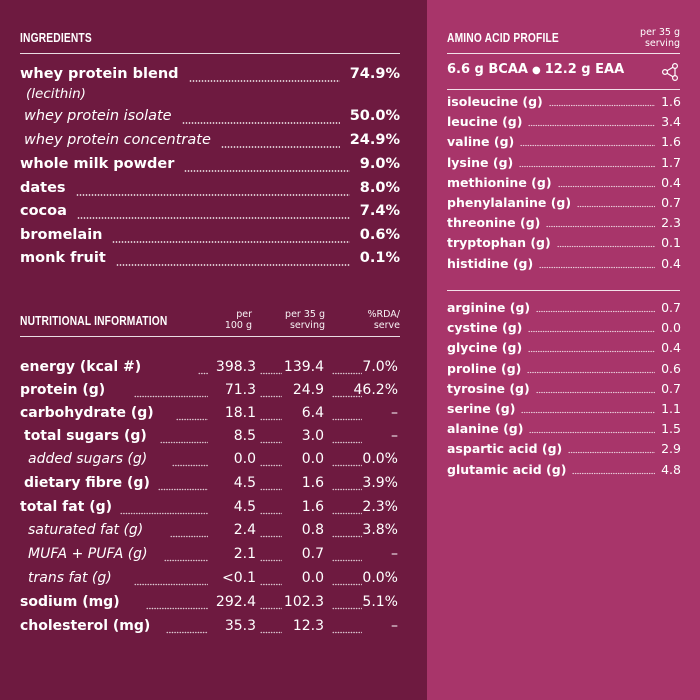 Image resolution: width=700 pixels, height=700 pixels. What do you see at coordinates (210, 369) in the screenshot?
I see `nutrition-row: energy (kcal #) 398.3 139.4 7.0%` at bounding box center [210, 369].